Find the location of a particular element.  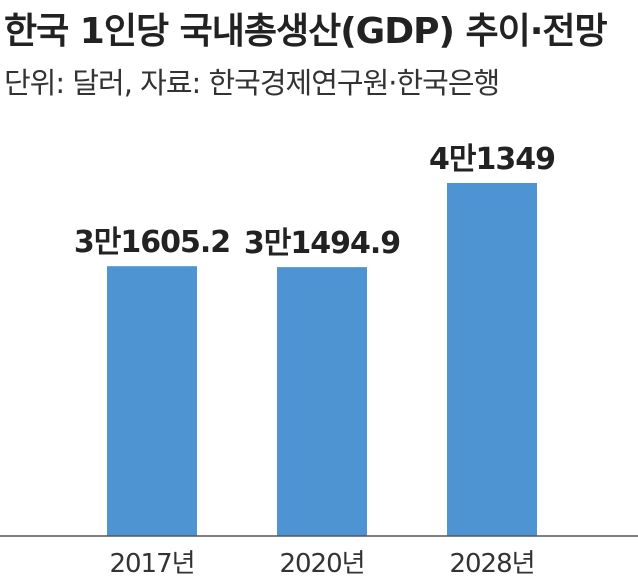

x-tick-labels-group: 2017년 2020년 2028년 is located at coordinates (322, 564).